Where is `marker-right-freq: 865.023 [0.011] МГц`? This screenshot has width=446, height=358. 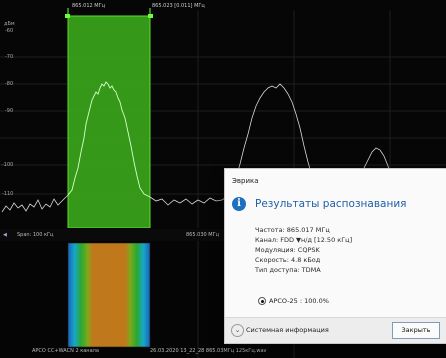 marker-right-freq: 865.023 [0.011] МГц is located at coordinates (178, 6).